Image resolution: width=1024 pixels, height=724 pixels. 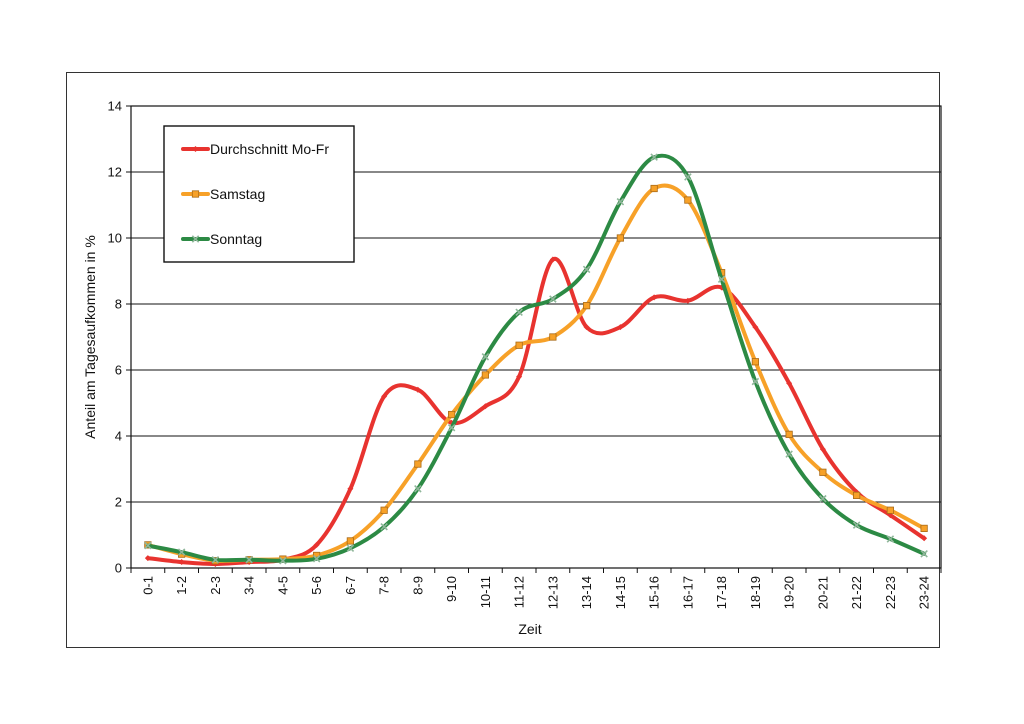 I want to click on y-axis-label: Anteil am Tagesaufkommen in %, so click(x=90, y=337).